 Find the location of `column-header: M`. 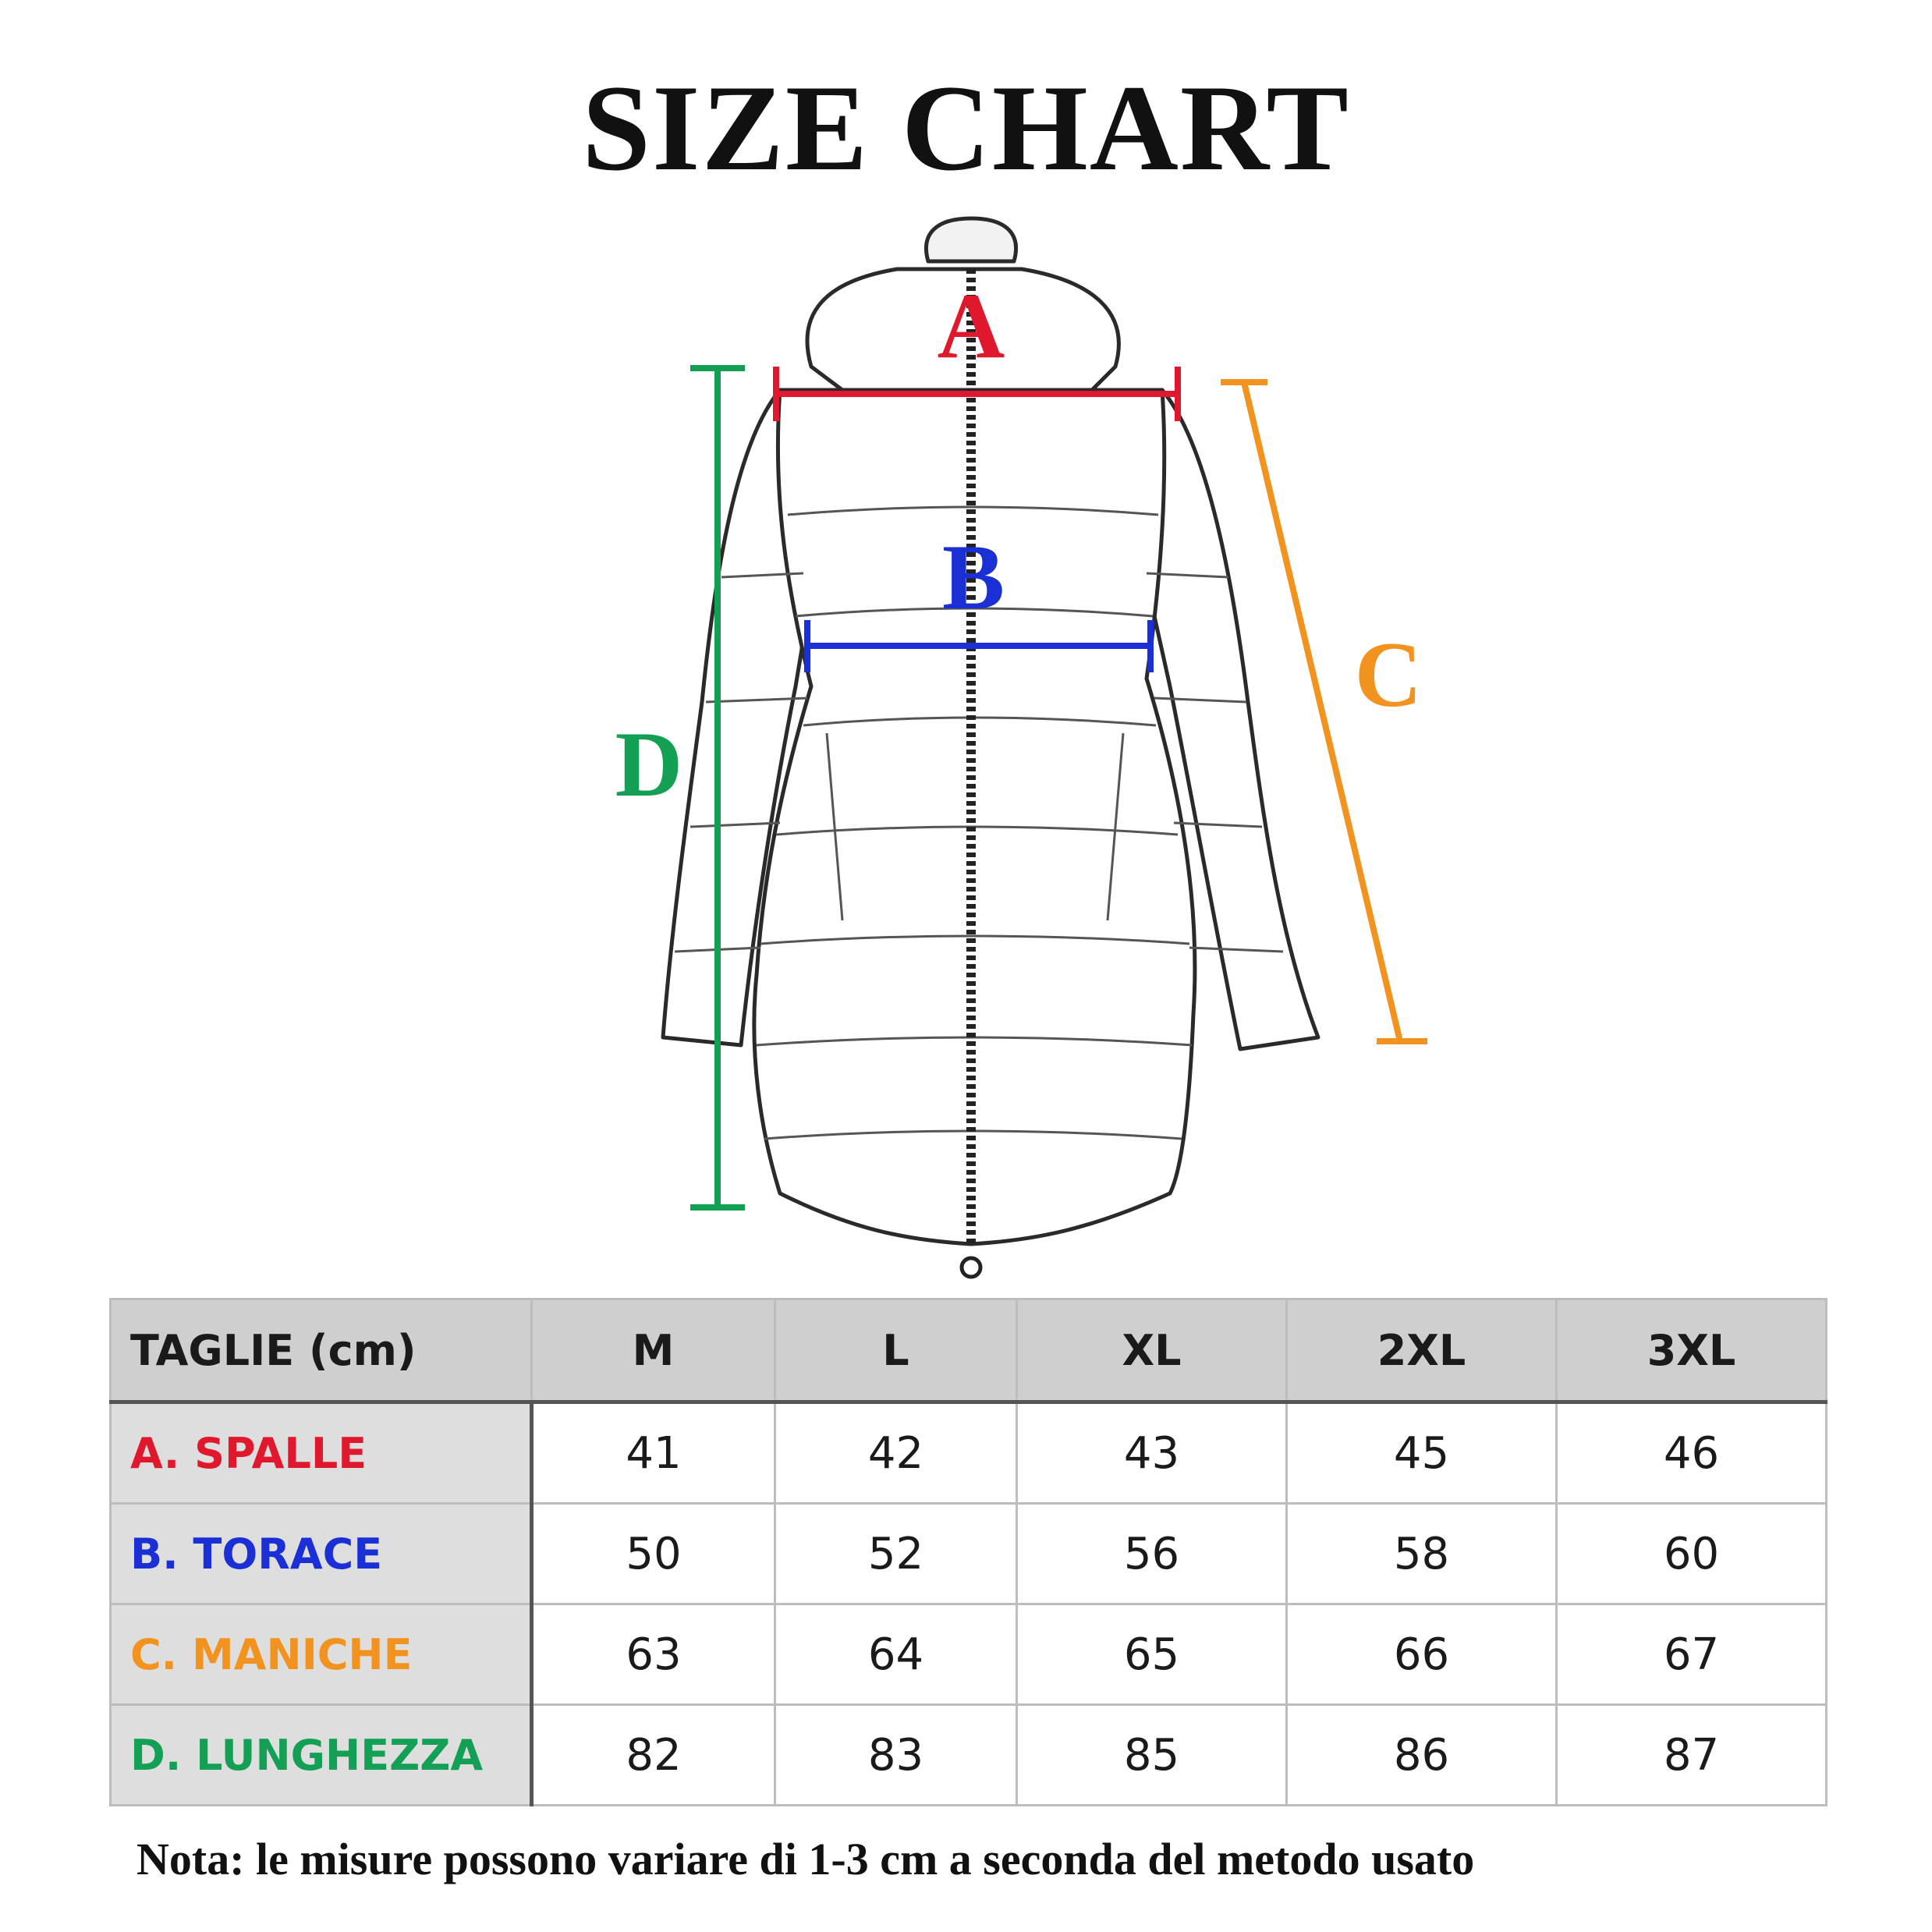

column-header: M is located at coordinates (653, 1351).